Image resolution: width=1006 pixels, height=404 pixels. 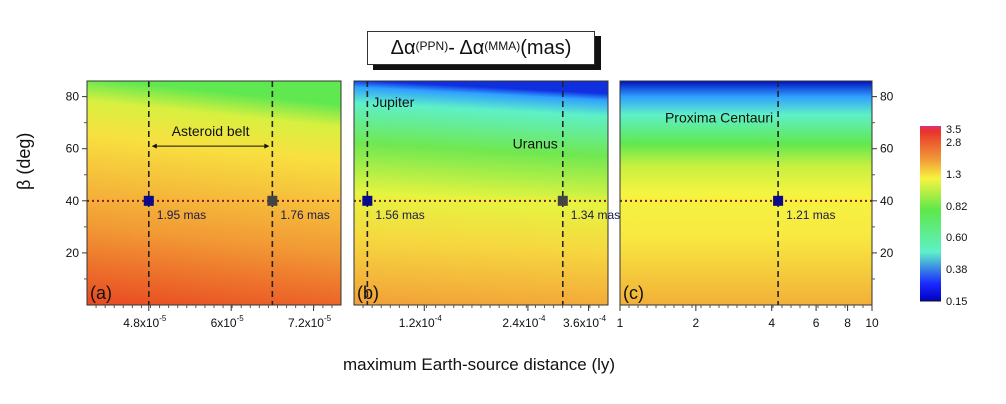 I want to click on arrow-head-left, so click(x=154, y=146).